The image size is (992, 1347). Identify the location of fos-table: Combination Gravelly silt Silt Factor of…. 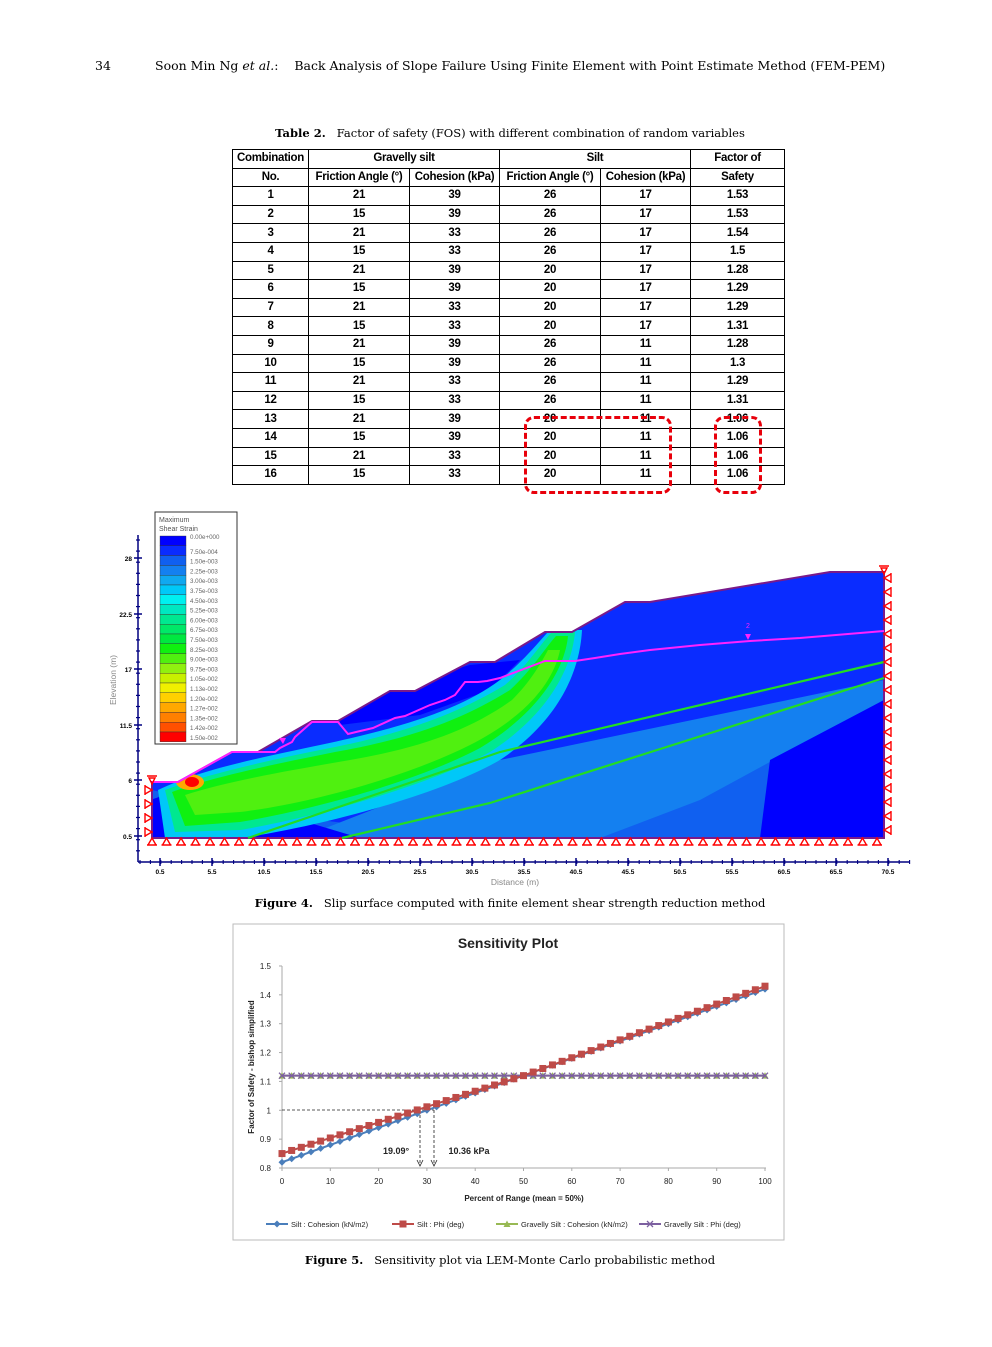
(508, 317).